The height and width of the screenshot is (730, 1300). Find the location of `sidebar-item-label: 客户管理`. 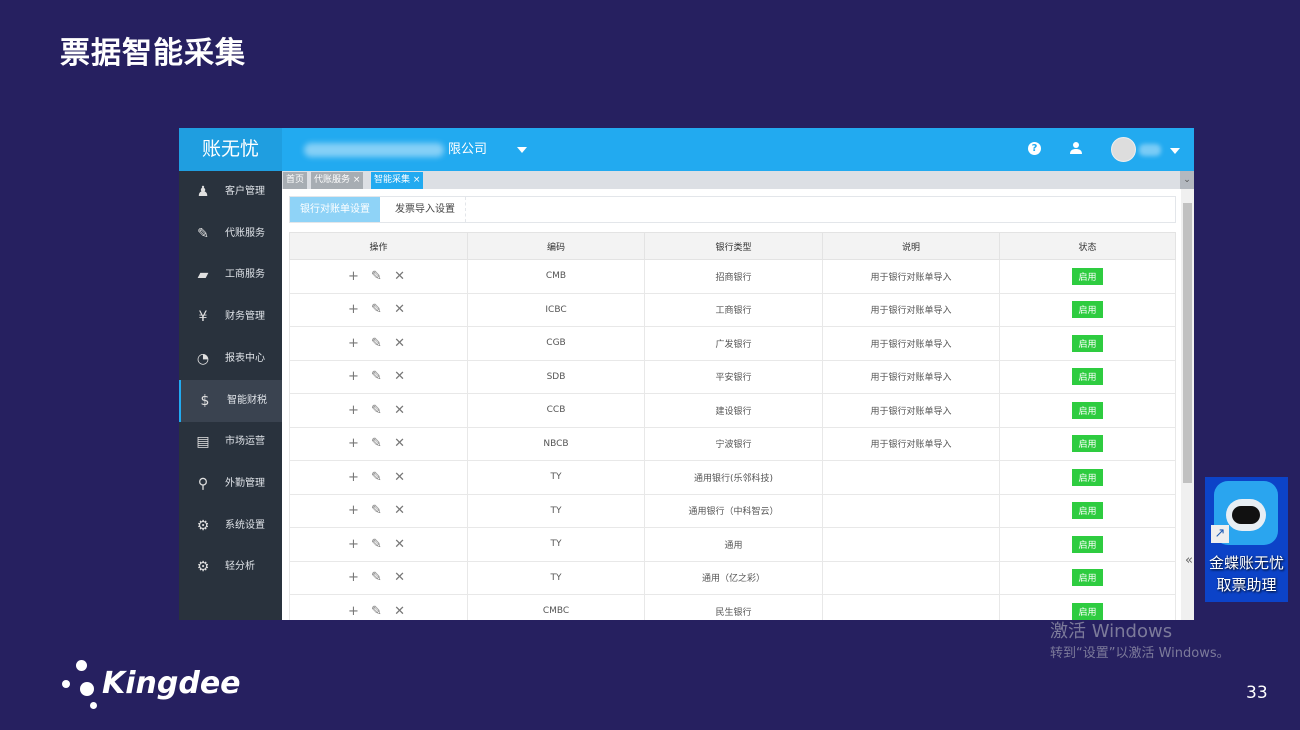

sidebar-item-label: 客户管理 is located at coordinates (245, 191).